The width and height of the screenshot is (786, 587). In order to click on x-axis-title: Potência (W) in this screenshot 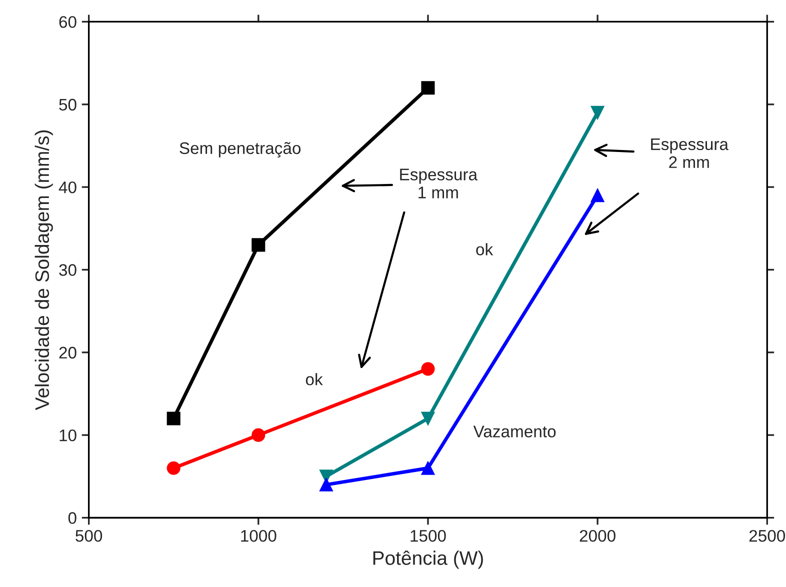, I will do `click(428, 559)`.